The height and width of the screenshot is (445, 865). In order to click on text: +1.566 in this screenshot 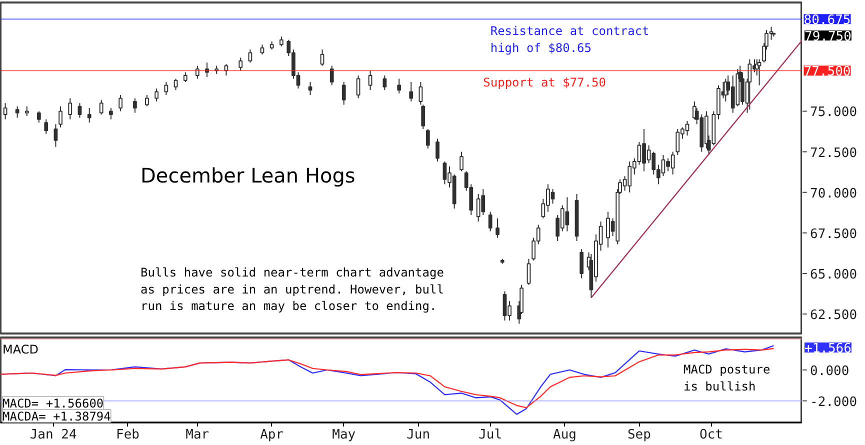, I will do `click(828, 349)`.